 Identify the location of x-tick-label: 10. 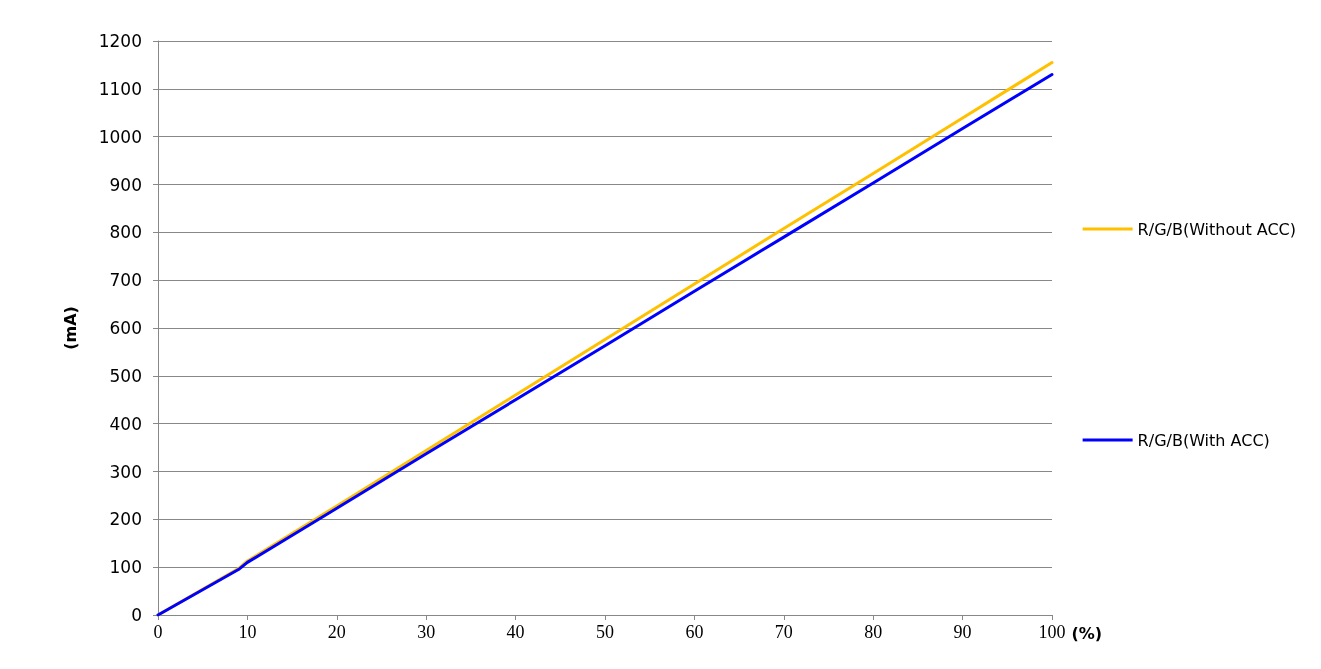
(247, 632).